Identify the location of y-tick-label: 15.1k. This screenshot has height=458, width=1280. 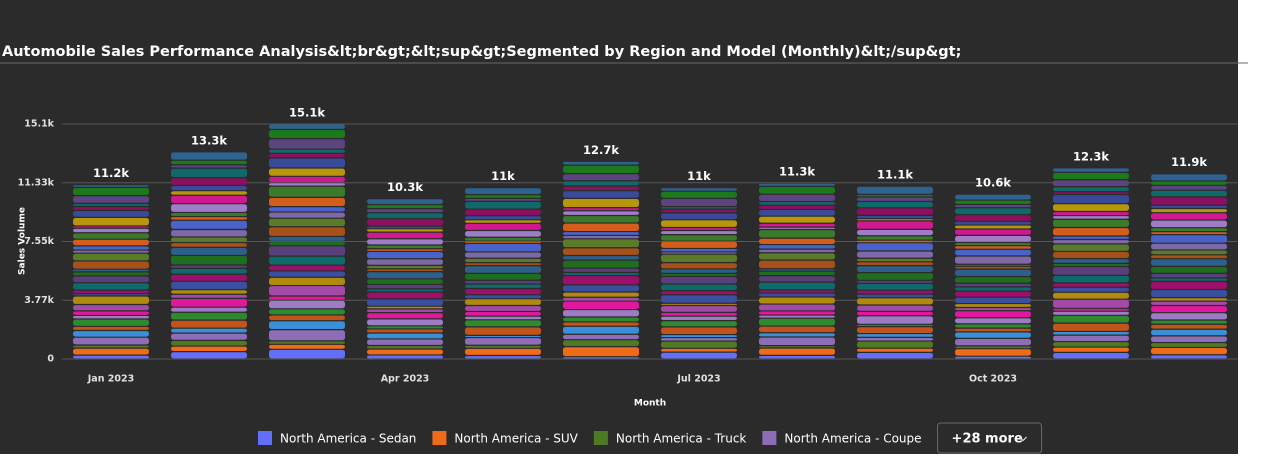
(39, 124).